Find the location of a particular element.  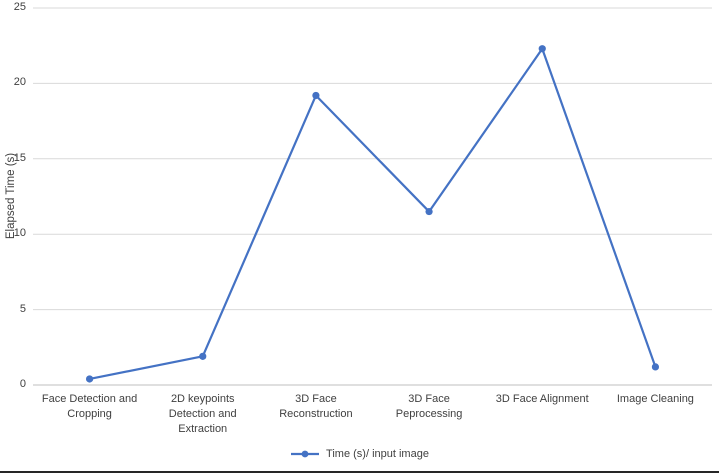

legend-line-marker-icon is located at coordinates (305, 454).